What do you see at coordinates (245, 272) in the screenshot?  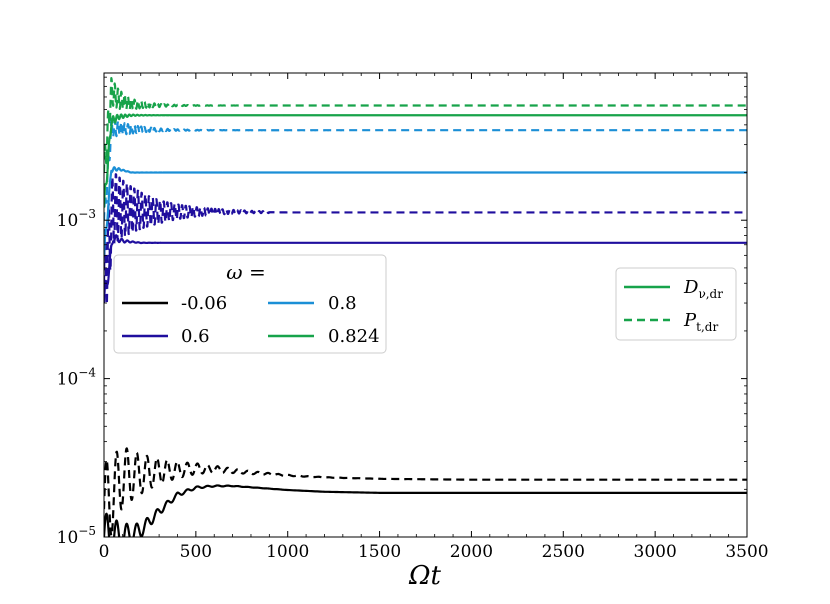 I see `legend-omega-title: ω =` at bounding box center [245, 272].